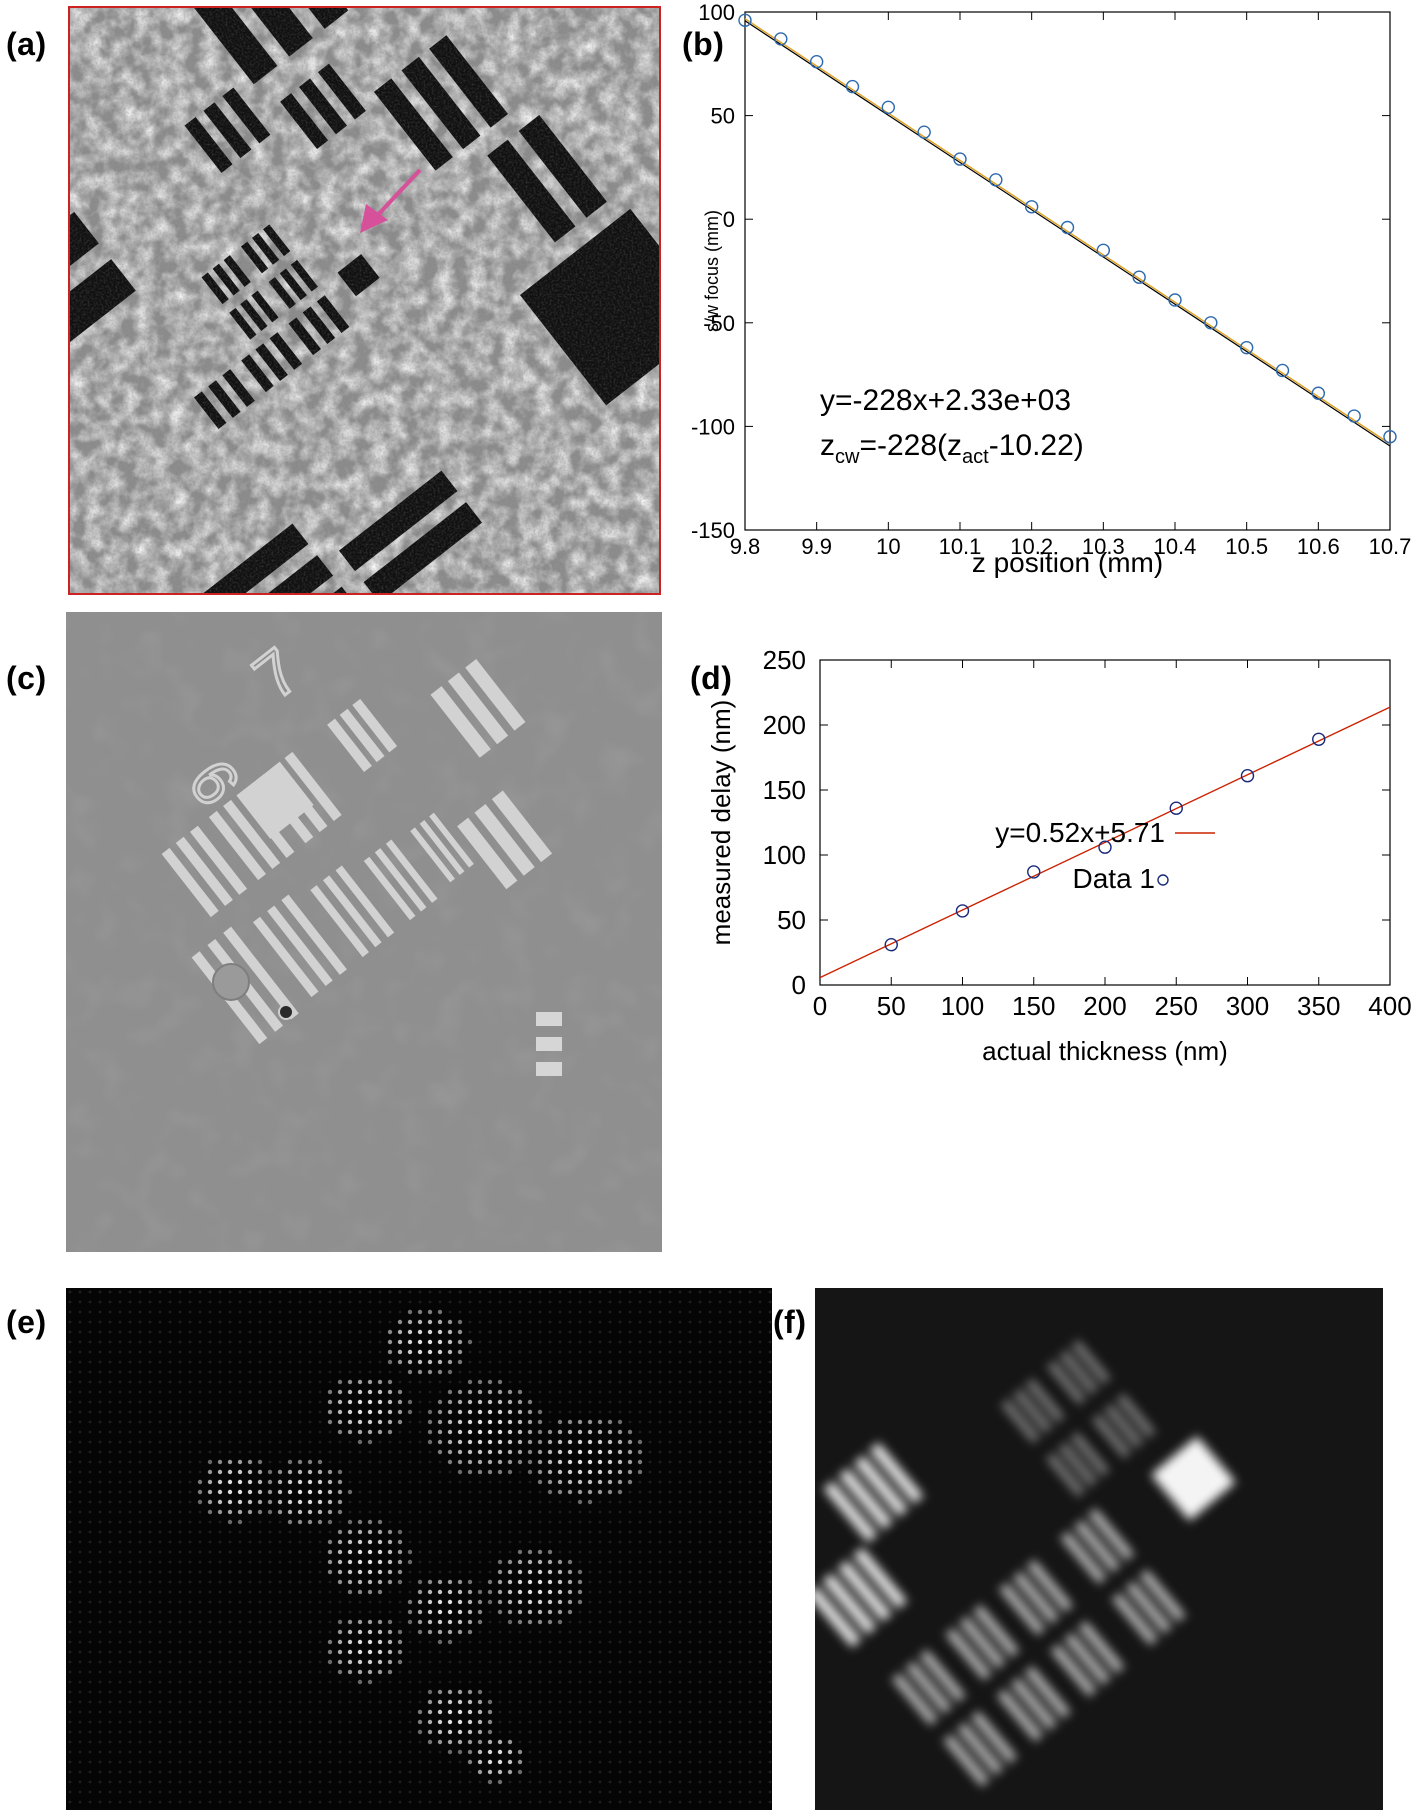 This screenshot has width=1427, height=1818. I want to click on arrow-icon, so click(391, 200).